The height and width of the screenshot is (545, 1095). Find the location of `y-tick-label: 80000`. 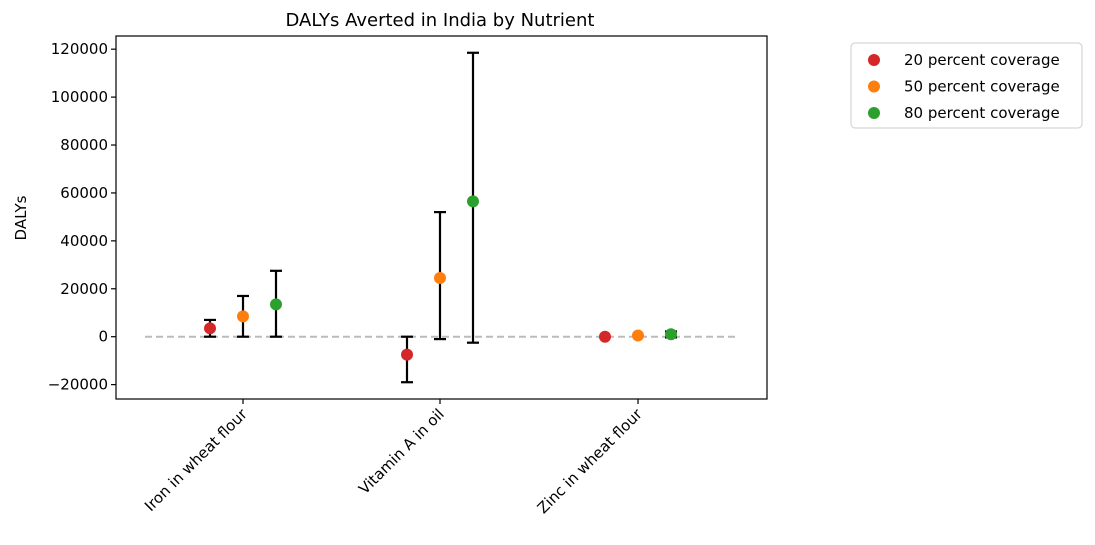

y-tick-label: 80000 is located at coordinates (84, 145).